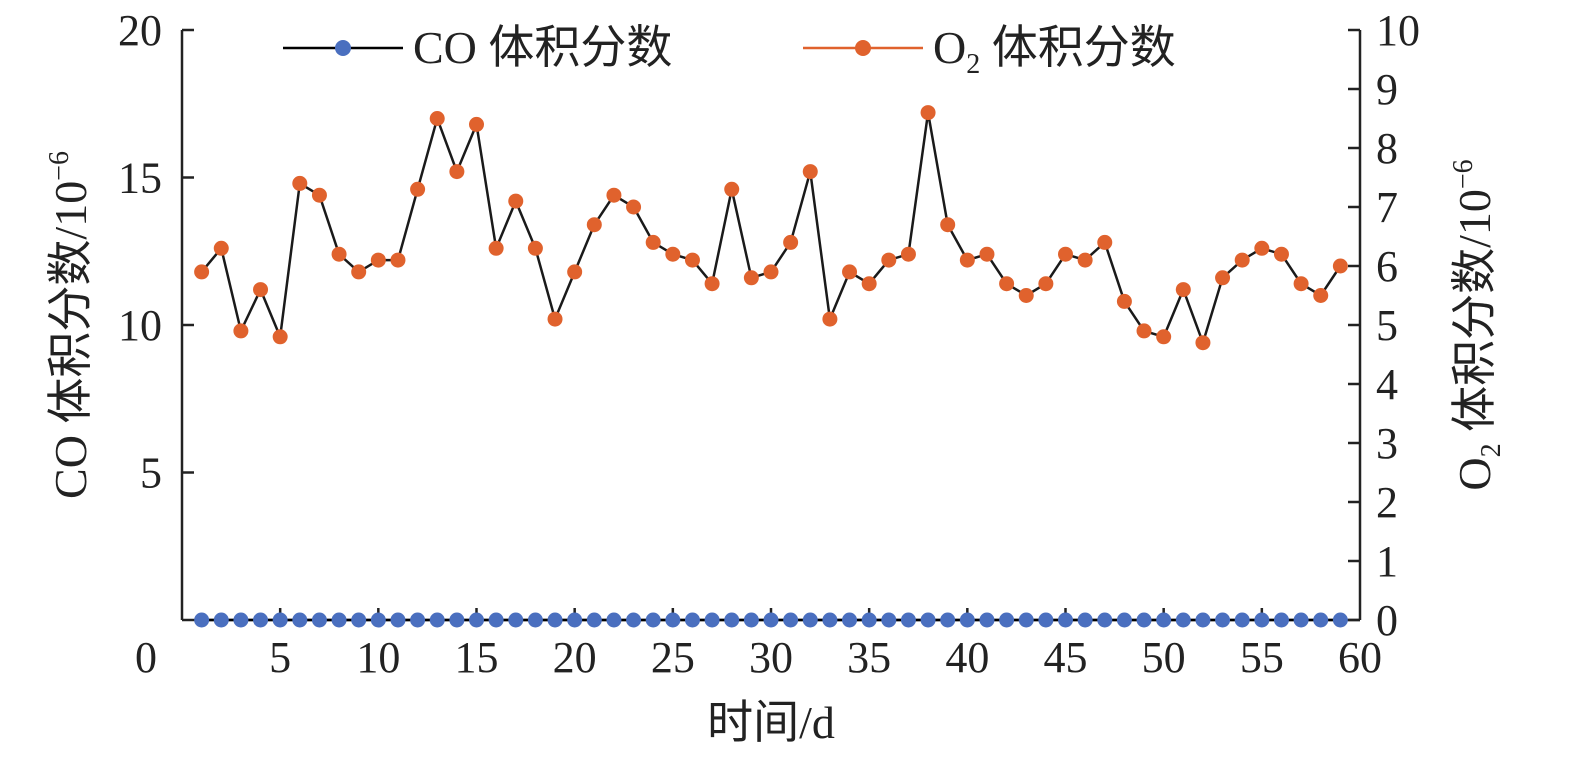 This screenshot has width=1575, height=758. I want to click on right-y-axis-label: O2 体积分数/10−6, so click(1477, 324).